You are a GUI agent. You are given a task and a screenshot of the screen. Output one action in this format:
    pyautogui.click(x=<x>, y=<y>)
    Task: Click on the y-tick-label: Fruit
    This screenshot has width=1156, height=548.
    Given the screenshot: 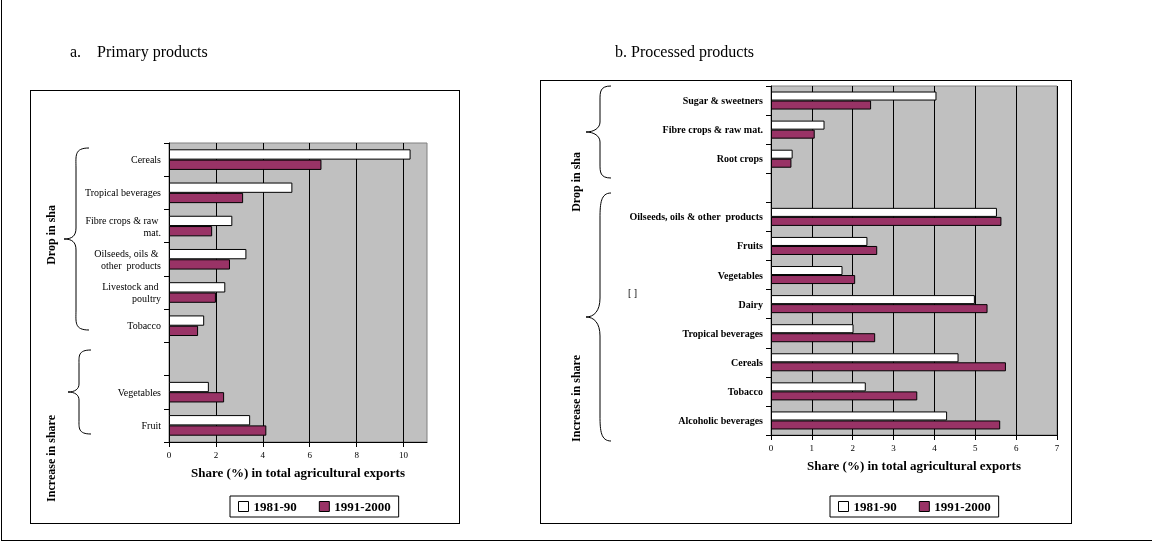 What is the action you would take?
    pyautogui.click(x=151, y=425)
    